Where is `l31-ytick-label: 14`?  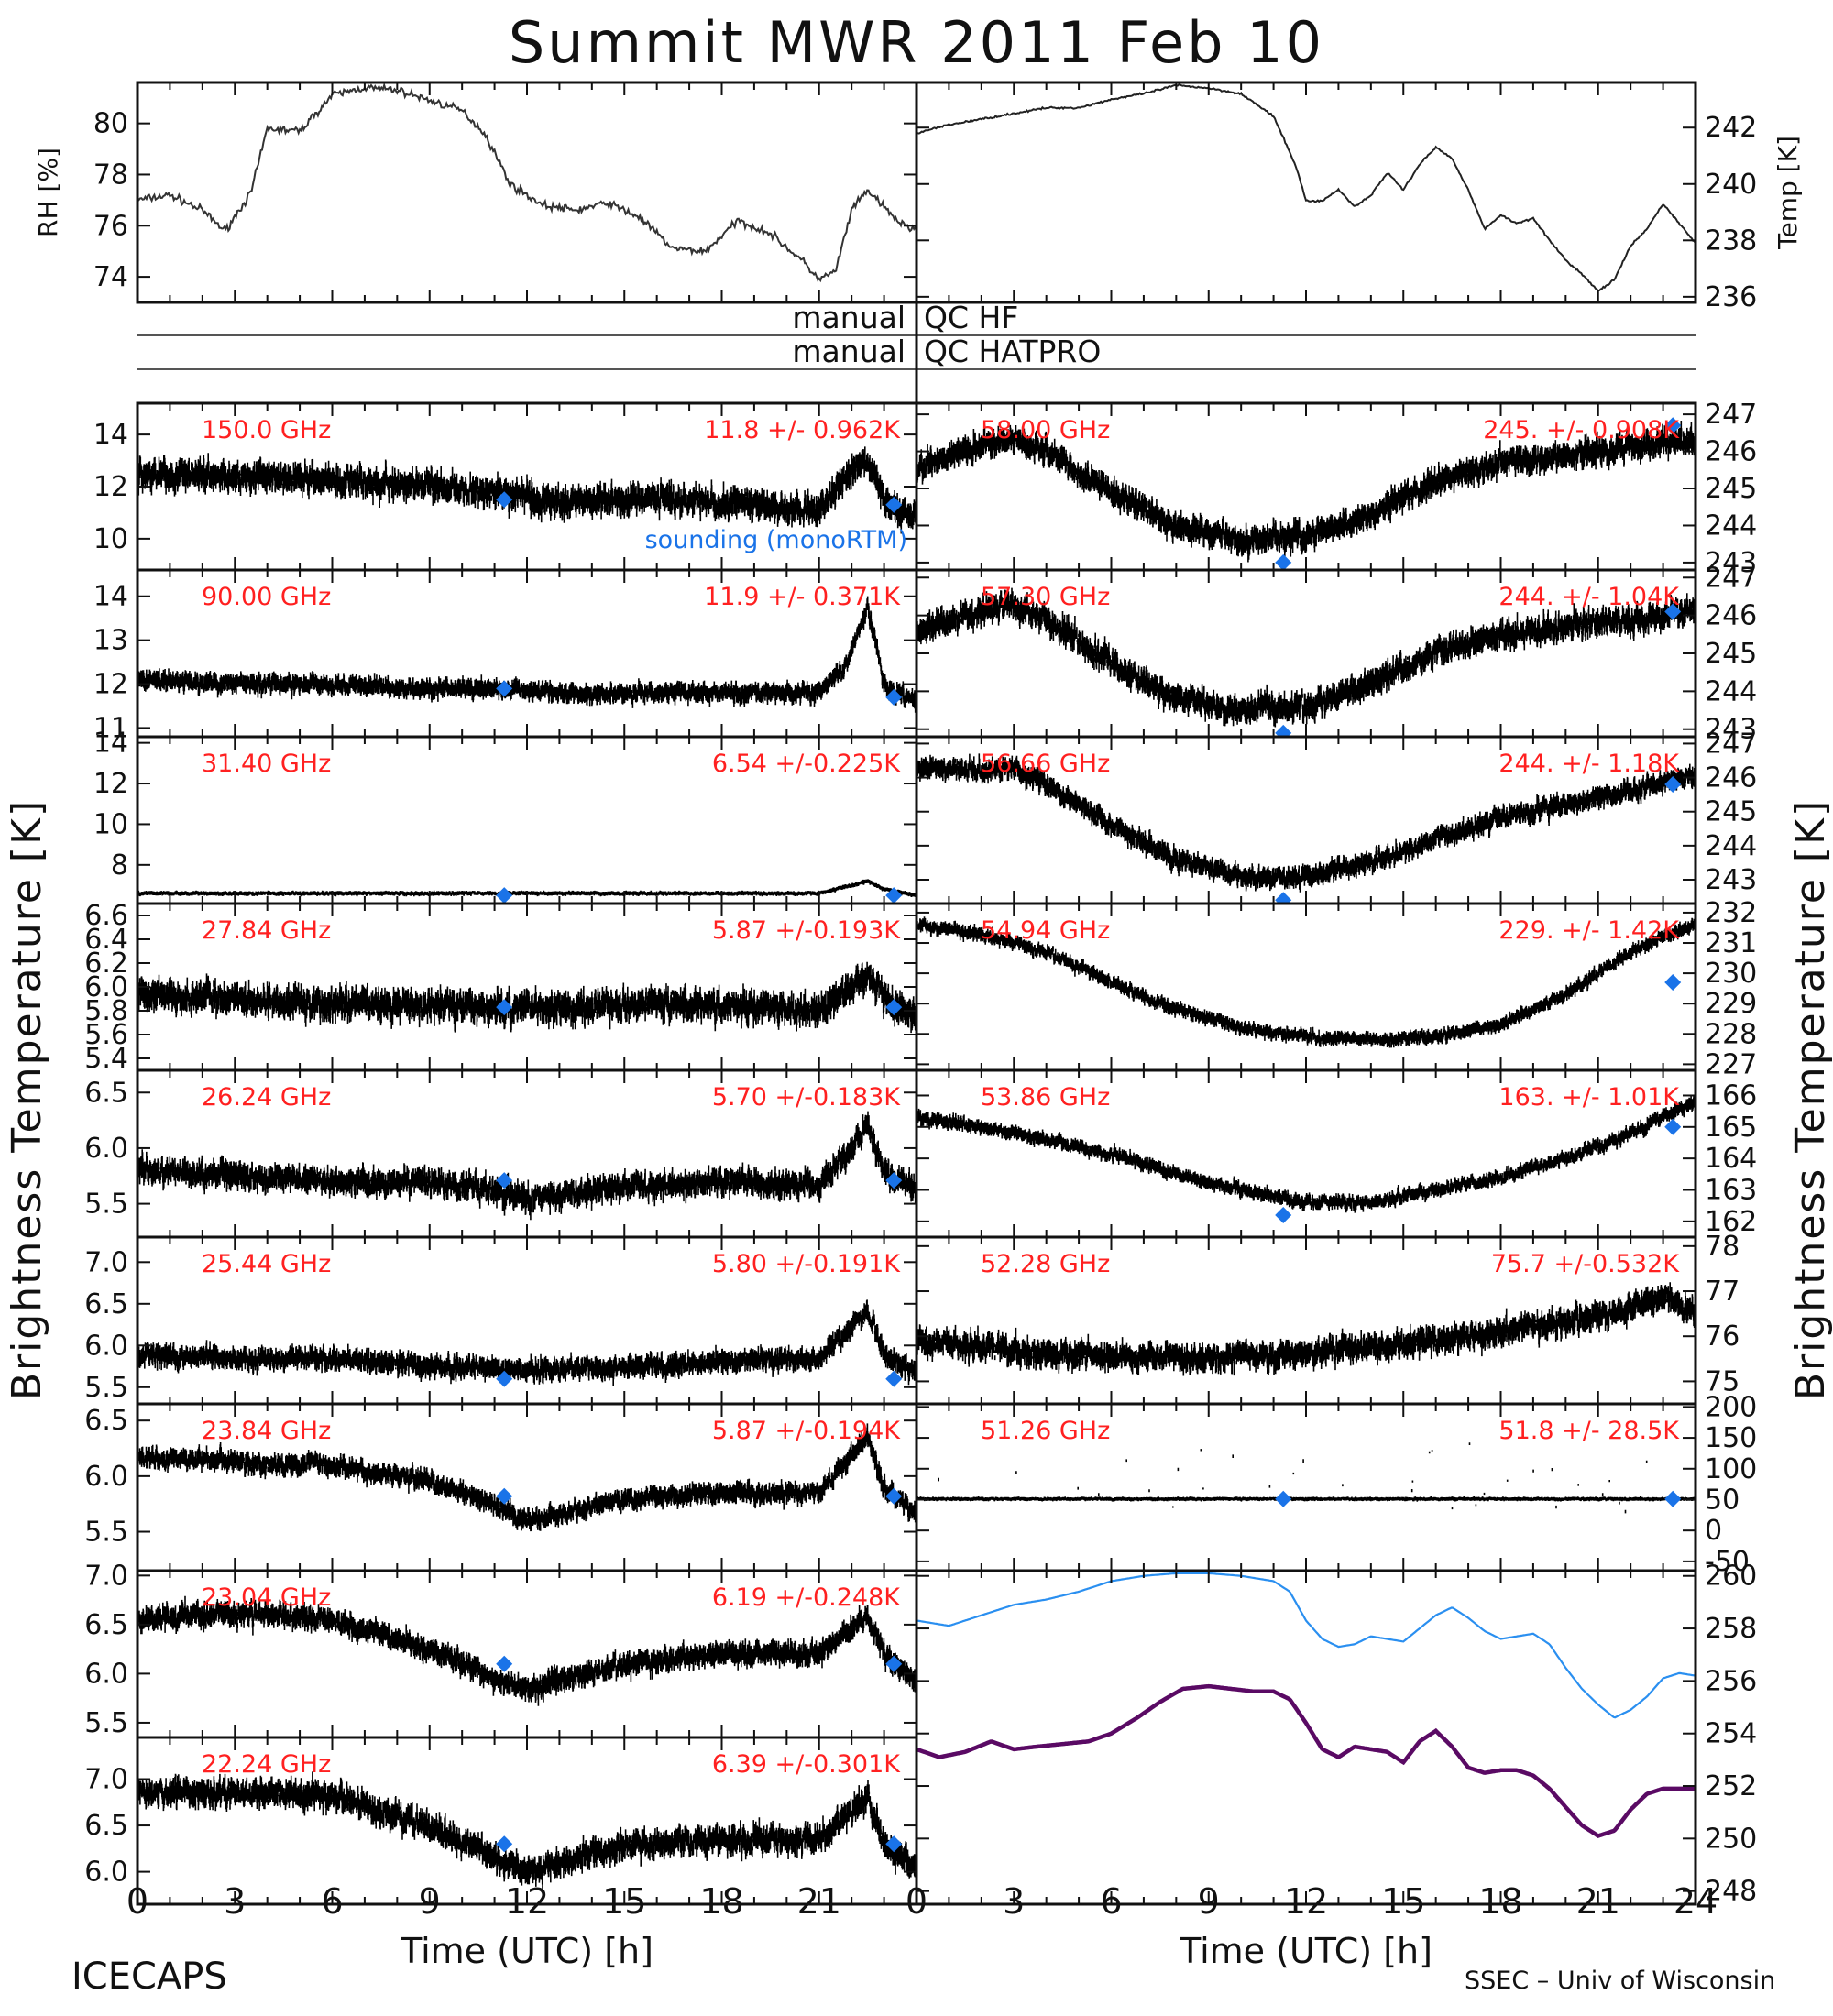 l31-ytick-label: 14 is located at coordinates (110, 744).